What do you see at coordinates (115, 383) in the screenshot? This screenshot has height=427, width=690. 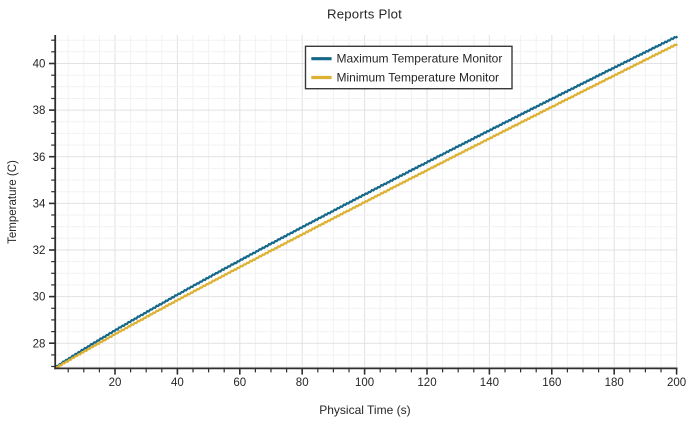 I see `svg-text: 20` at bounding box center [115, 383].